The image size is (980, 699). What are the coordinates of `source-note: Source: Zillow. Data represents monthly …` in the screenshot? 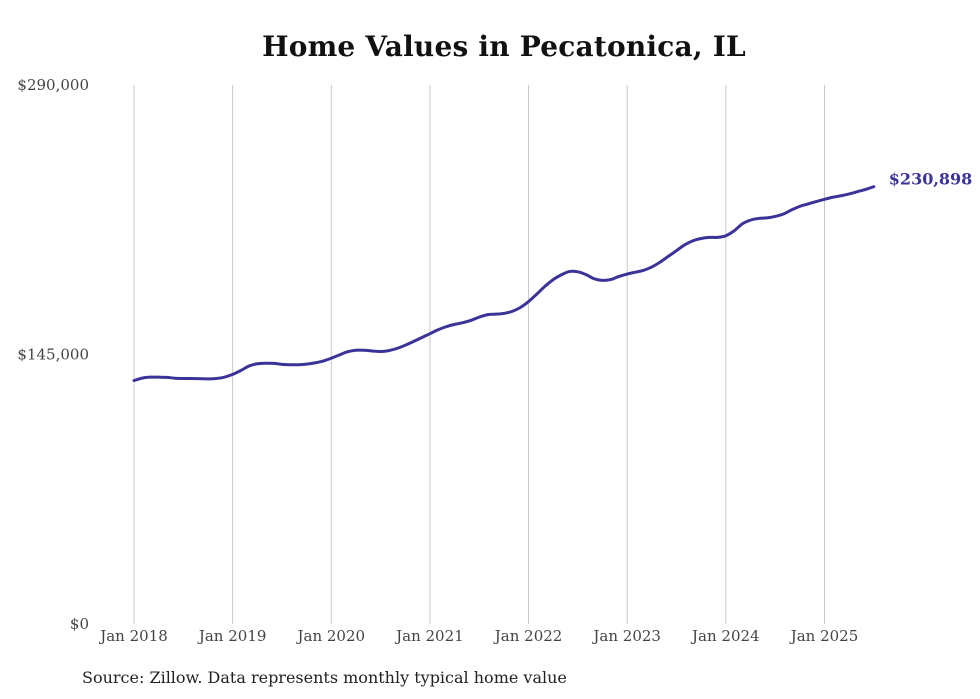 It's located at (324, 677).